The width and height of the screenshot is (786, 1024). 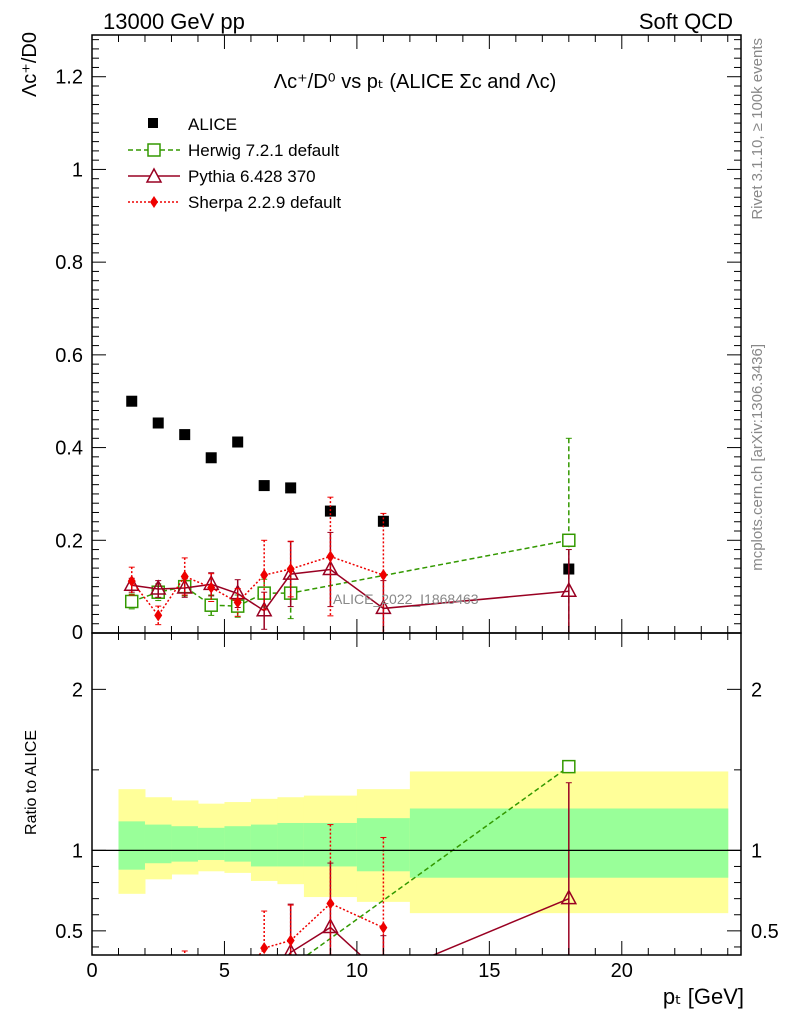 I want to click on x-axis-label: pₜ [GeV], so click(x=703, y=996).